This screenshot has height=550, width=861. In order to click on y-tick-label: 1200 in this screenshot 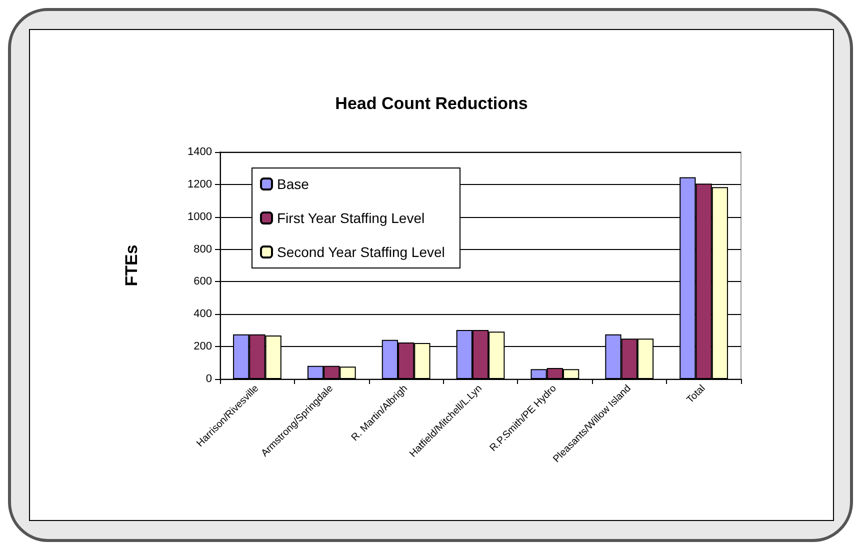, I will do `click(200, 184)`.